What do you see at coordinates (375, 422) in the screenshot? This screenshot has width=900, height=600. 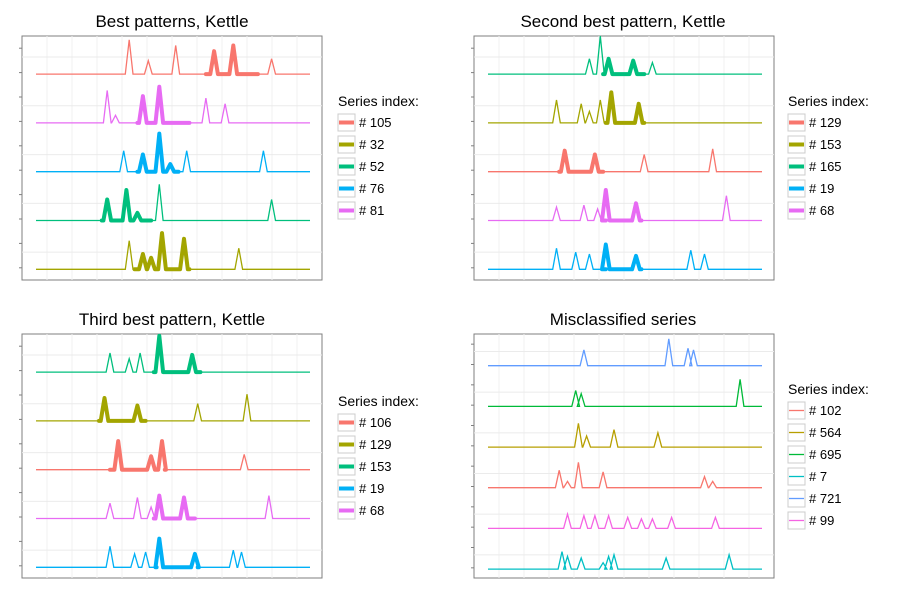 I see `legend-label: # 106` at bounding box center [375, 422].